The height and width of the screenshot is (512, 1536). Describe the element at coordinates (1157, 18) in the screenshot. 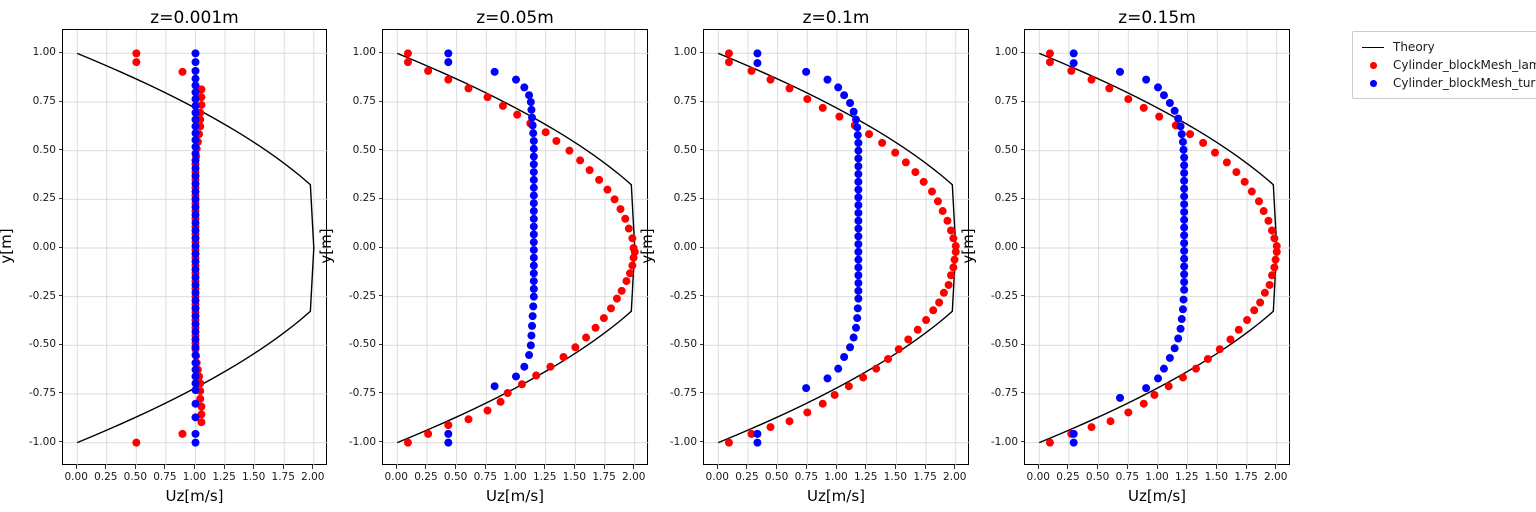

I see `panel-title: z=0.15m` at that location.